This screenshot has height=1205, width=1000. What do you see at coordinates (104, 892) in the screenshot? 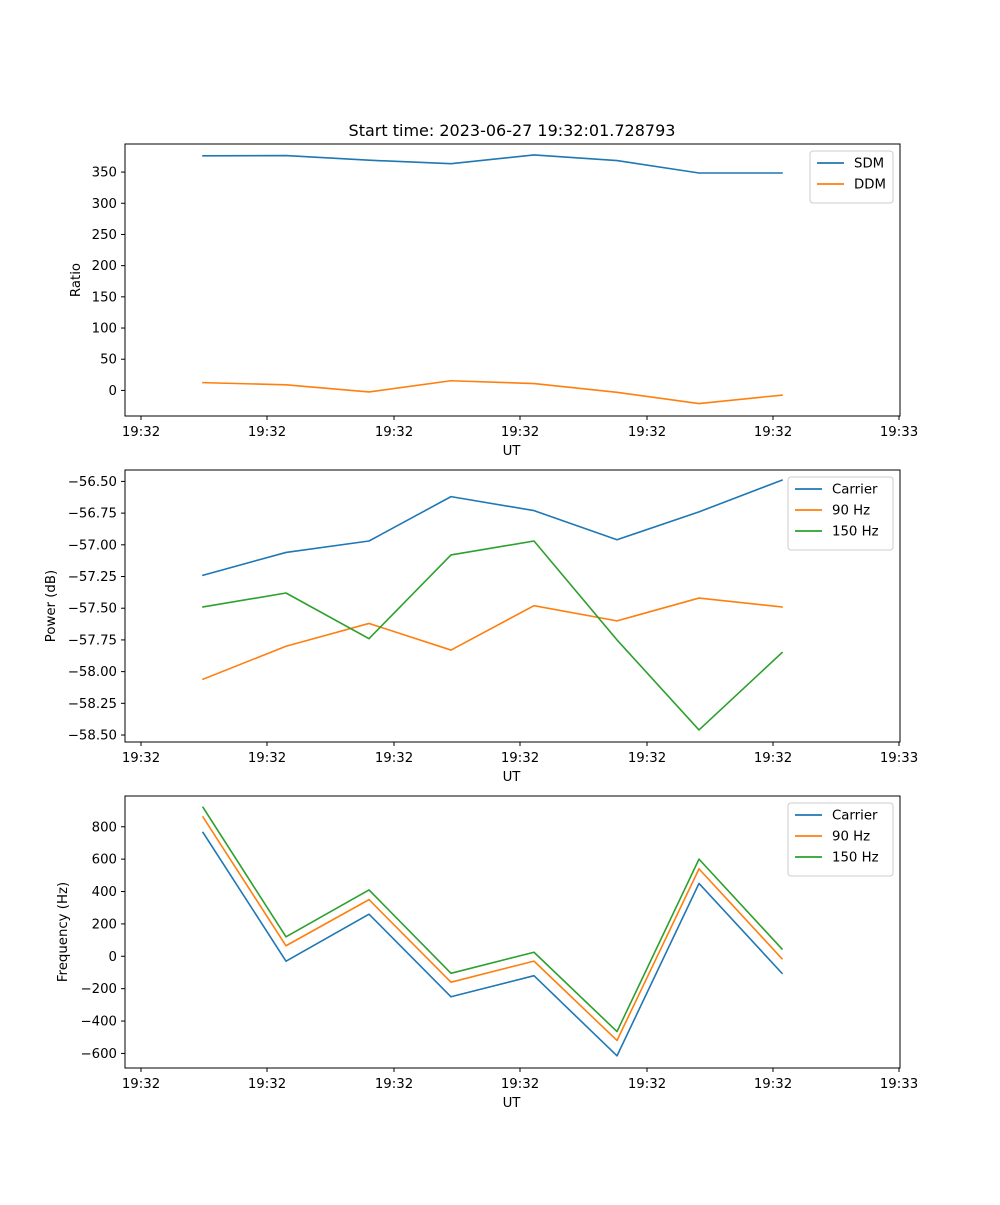
I see `y-tick-label: 400` at bounding box center [104, 892].